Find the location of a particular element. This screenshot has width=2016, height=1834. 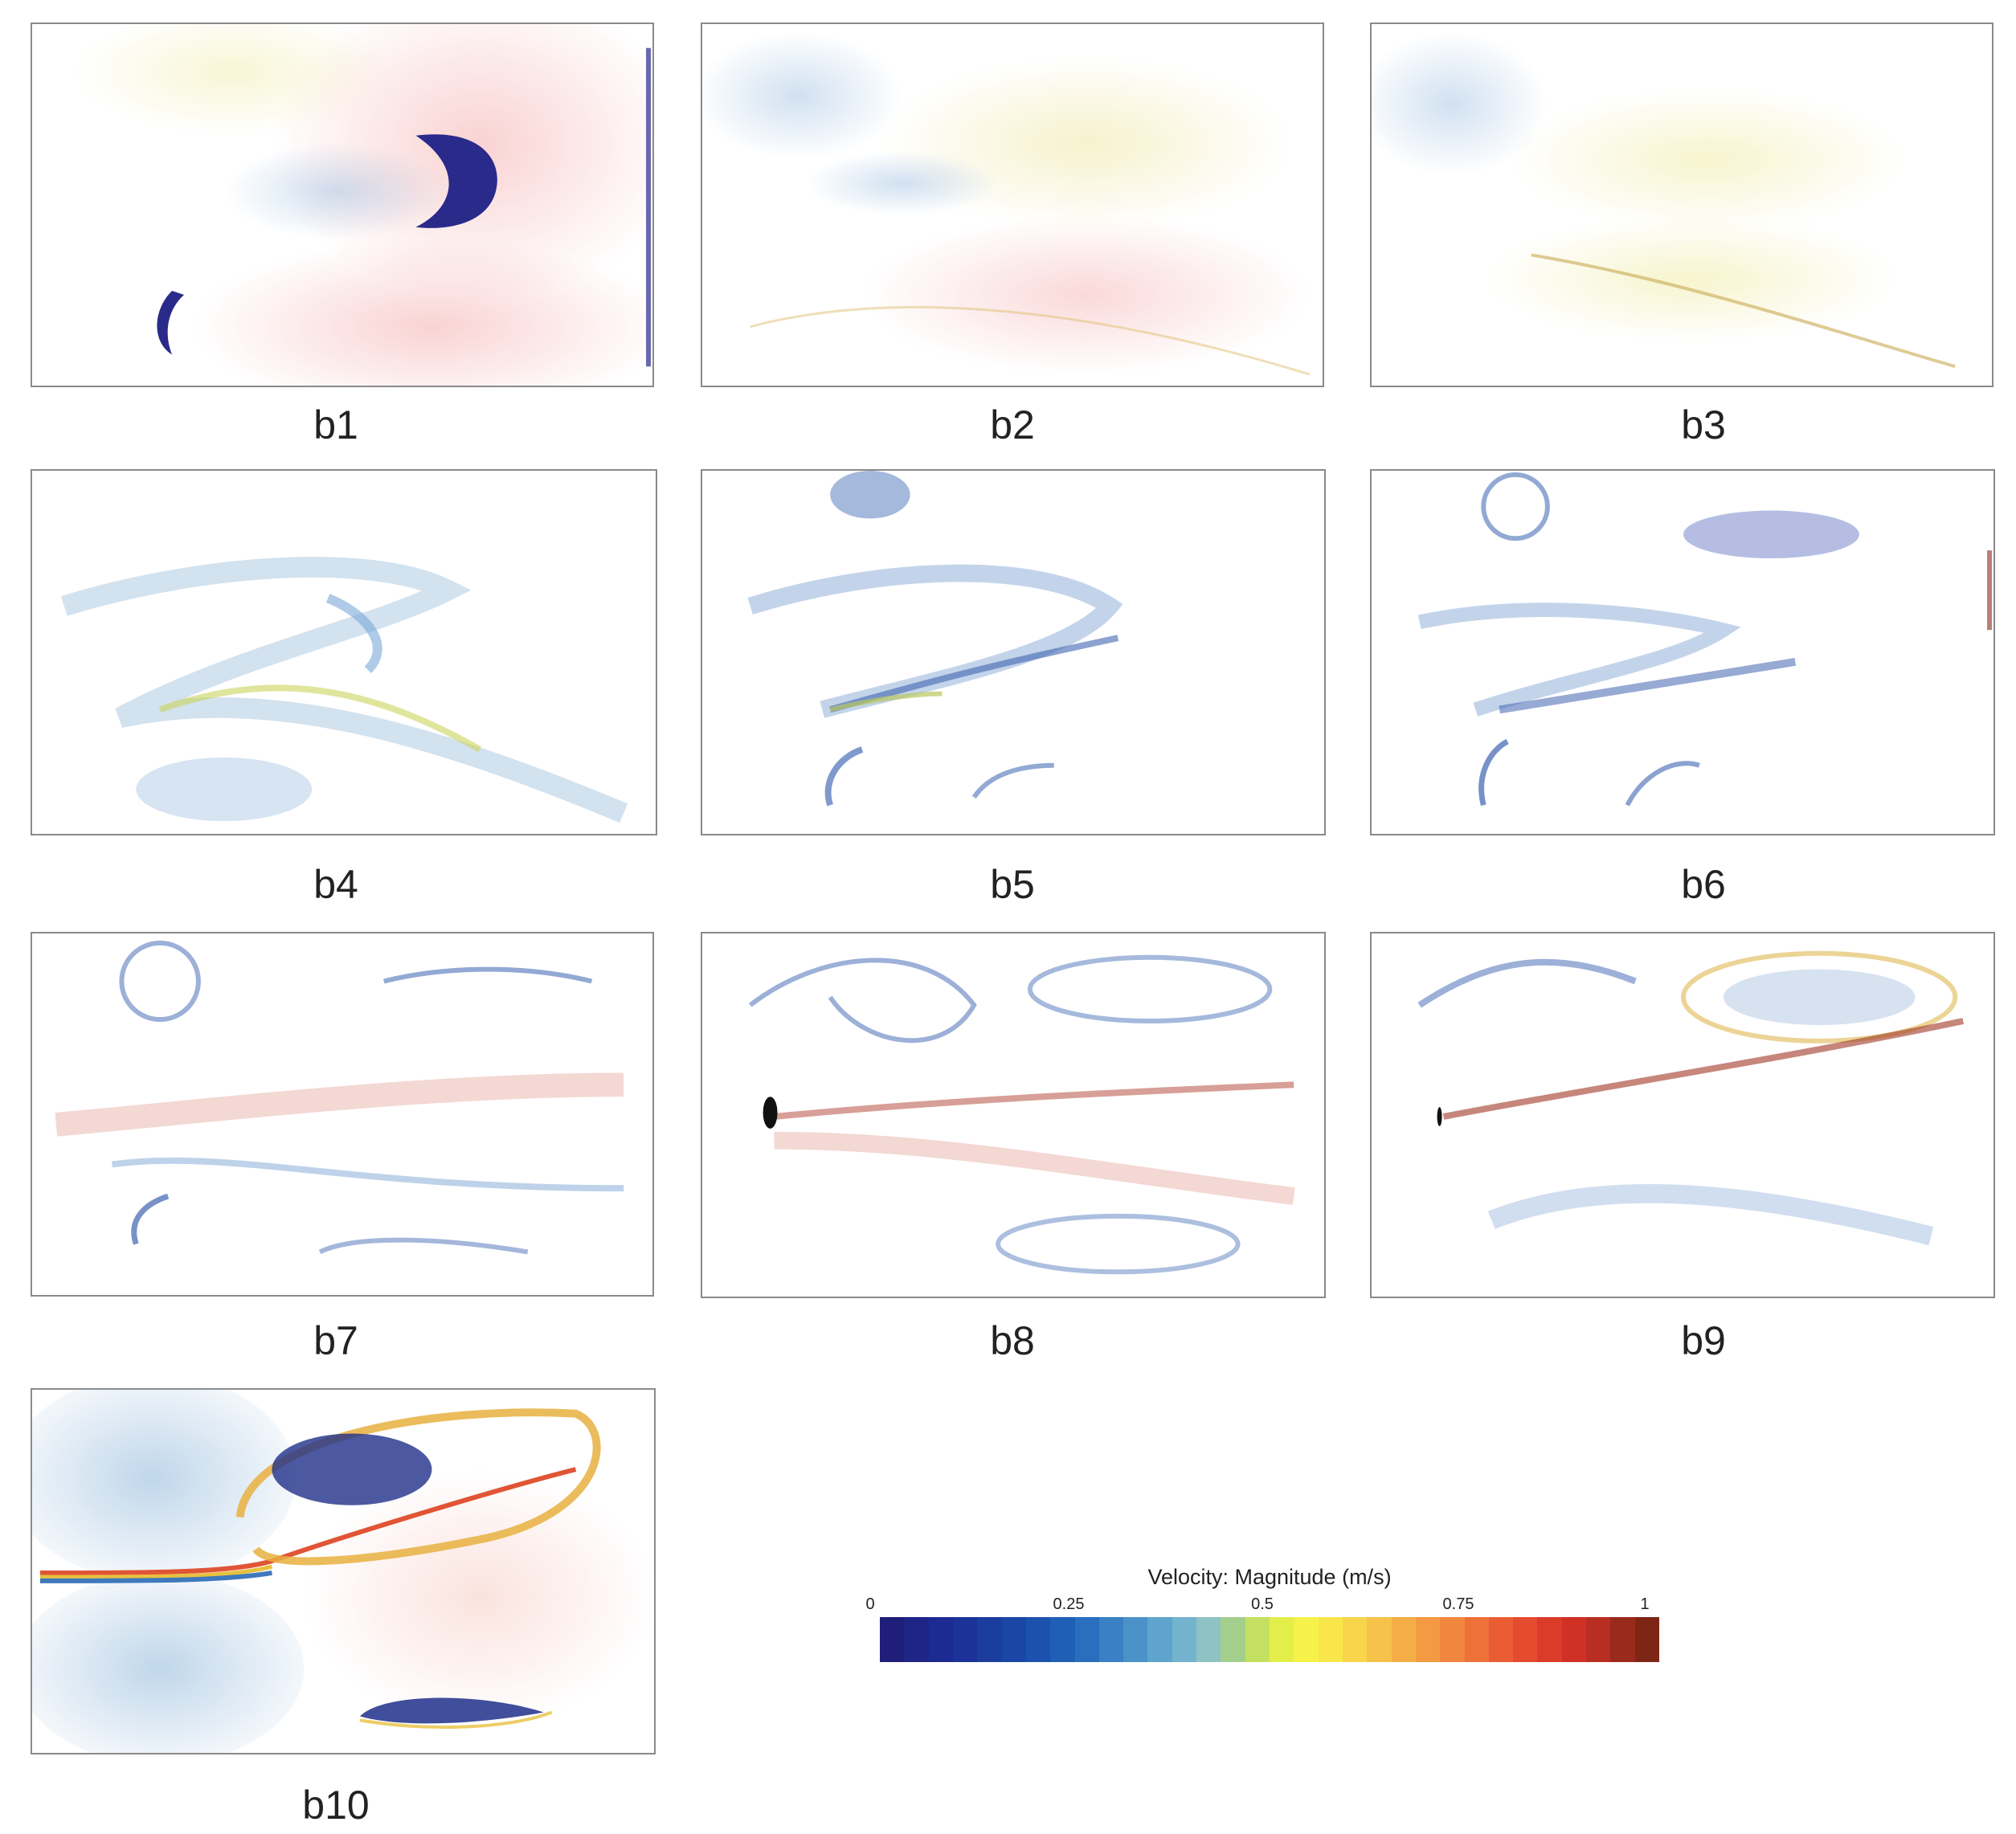

colorbar-tick-0: 0 is located at coordinates (870, 1604).